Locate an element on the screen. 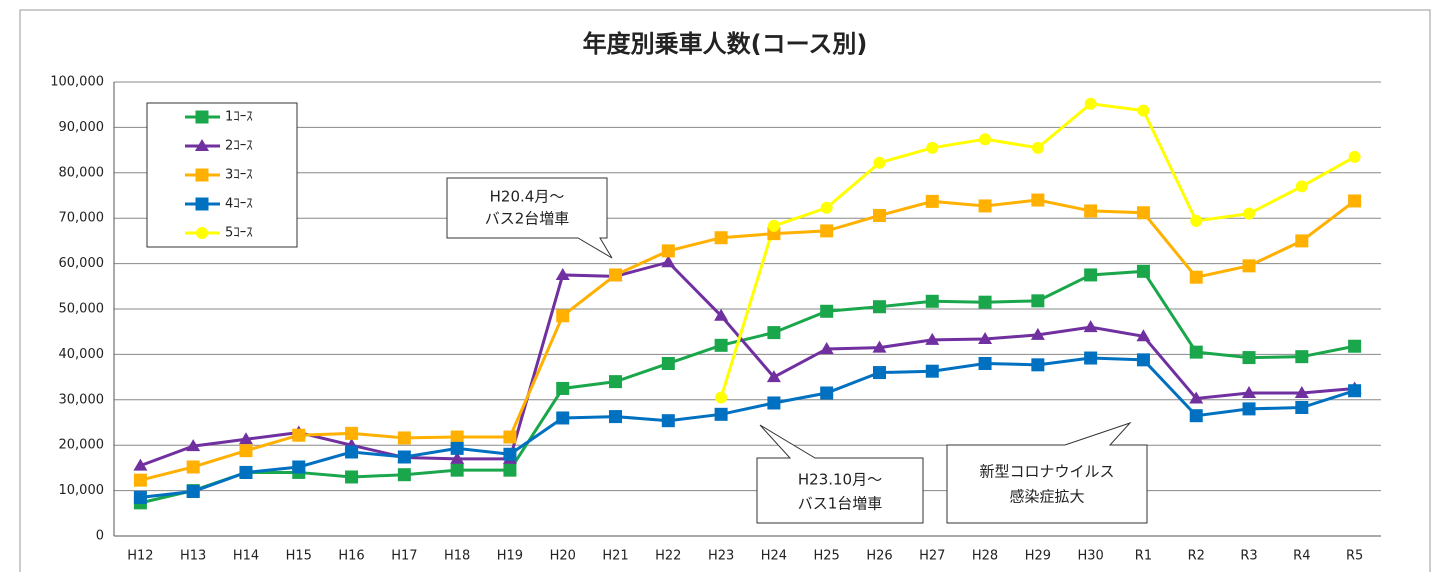 The height and width of the screenshot is (576, 1449). callout-box is located at coordinates (529, 218).